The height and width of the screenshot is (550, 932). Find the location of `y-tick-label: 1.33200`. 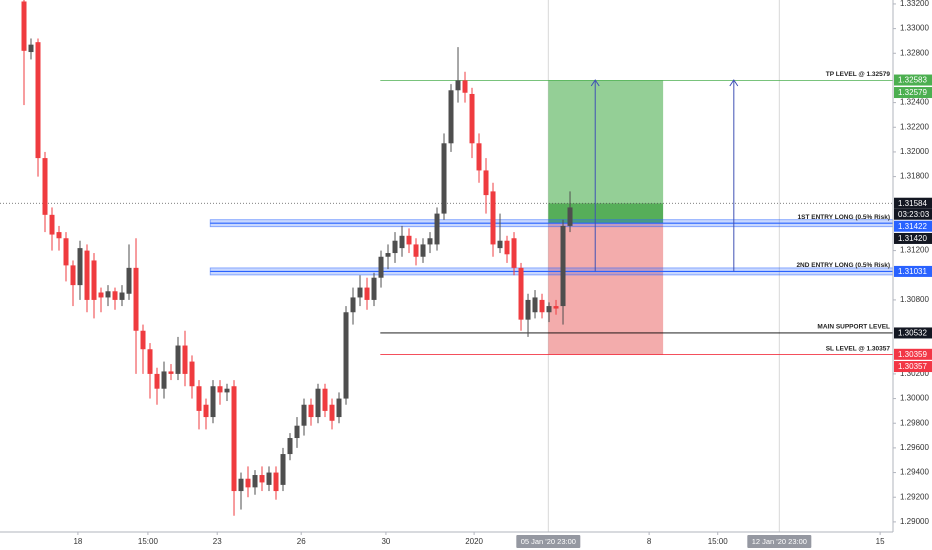

y-tick-label: 1.33200 is located at coordinates (914, 4).